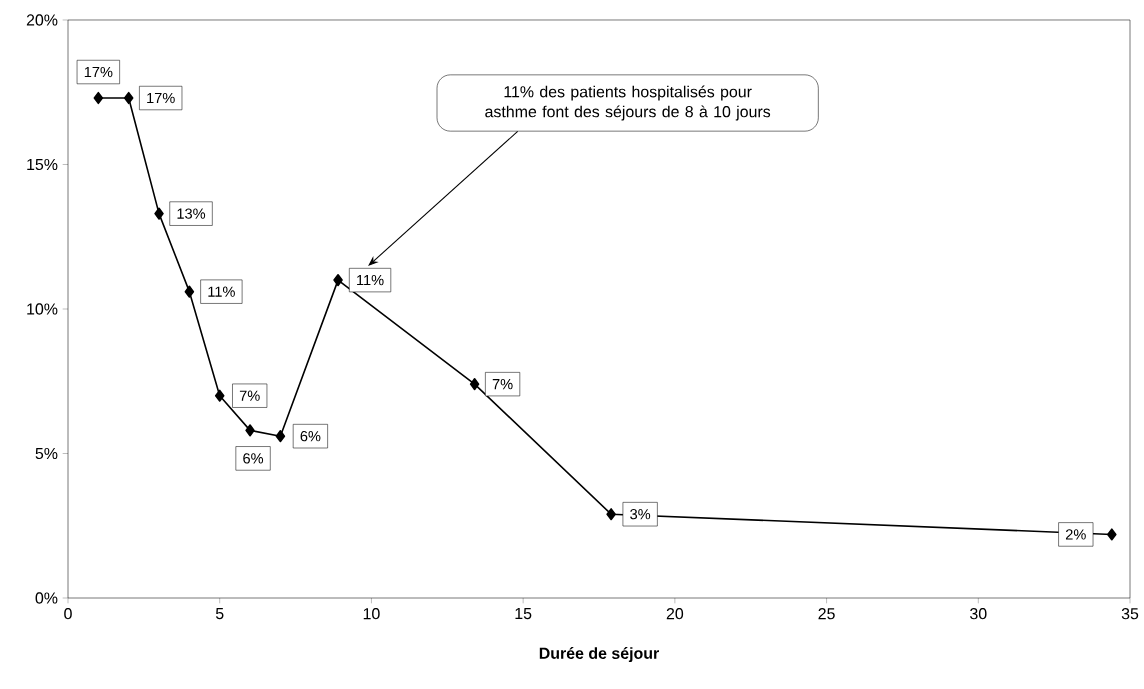 The image size is (1144, 689). I want to click on data-label: 13%, so click(191, 213).